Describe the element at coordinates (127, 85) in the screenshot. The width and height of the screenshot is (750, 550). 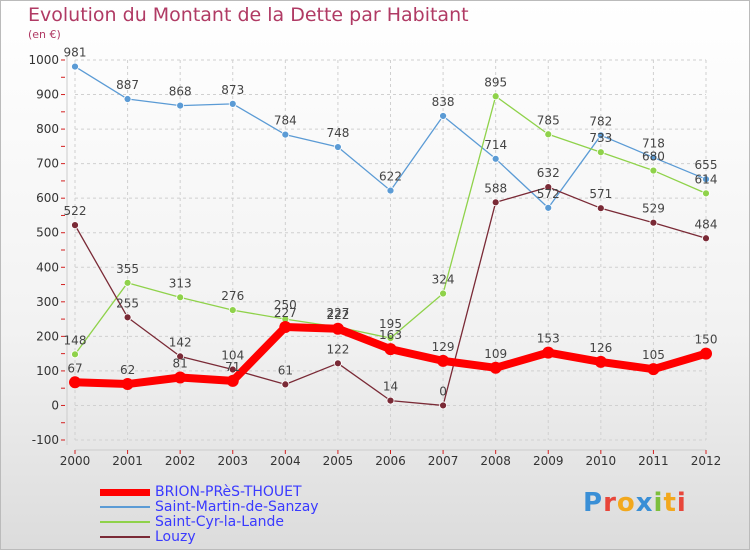
I see `data-label: 887` at that location.